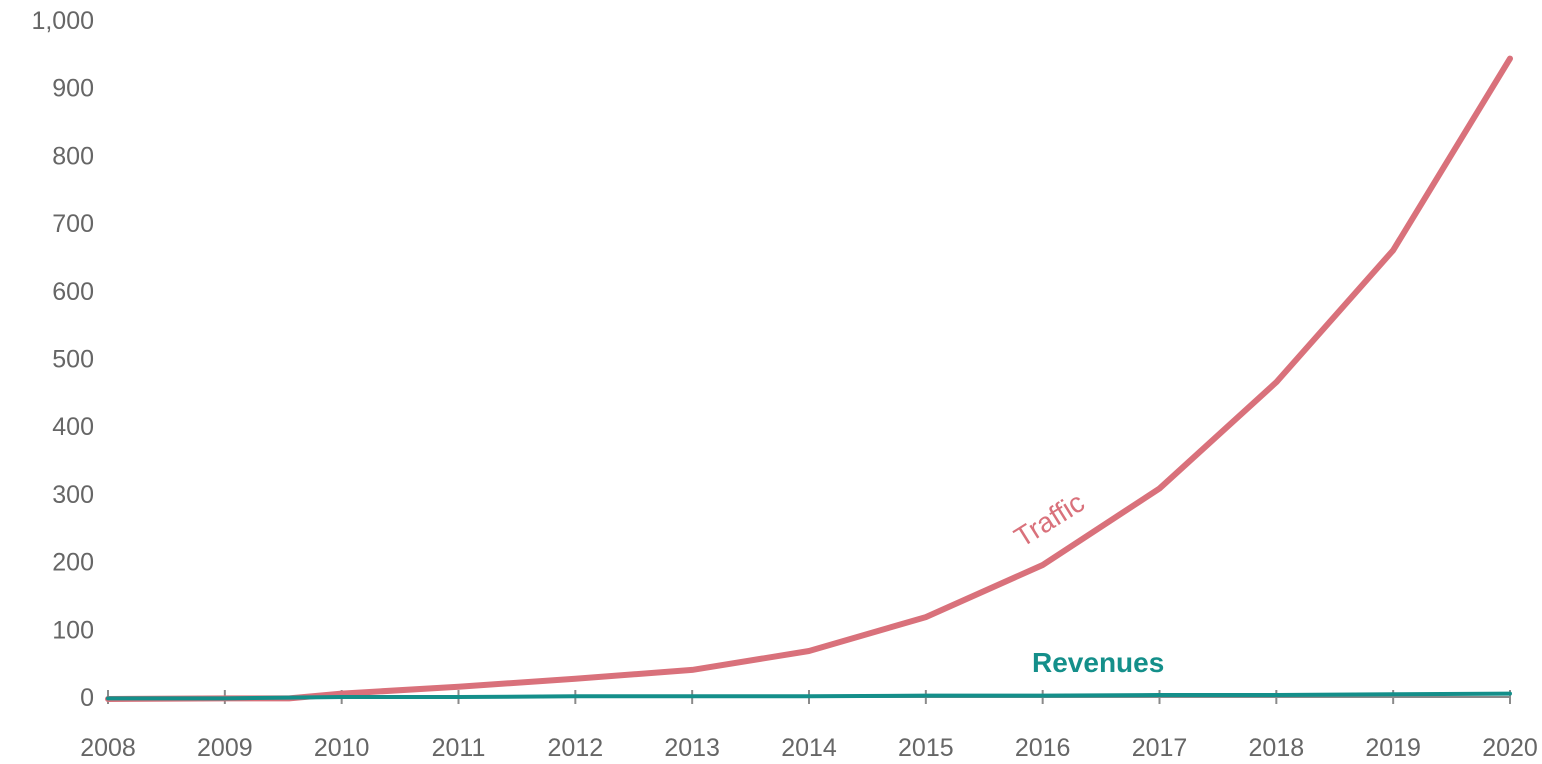 Image resolution: width=1542 pixels, height=764 pixels. Describe the element at coordinates (73, 563) in the screenshot. I see `y-tick-label: 200` at that location.